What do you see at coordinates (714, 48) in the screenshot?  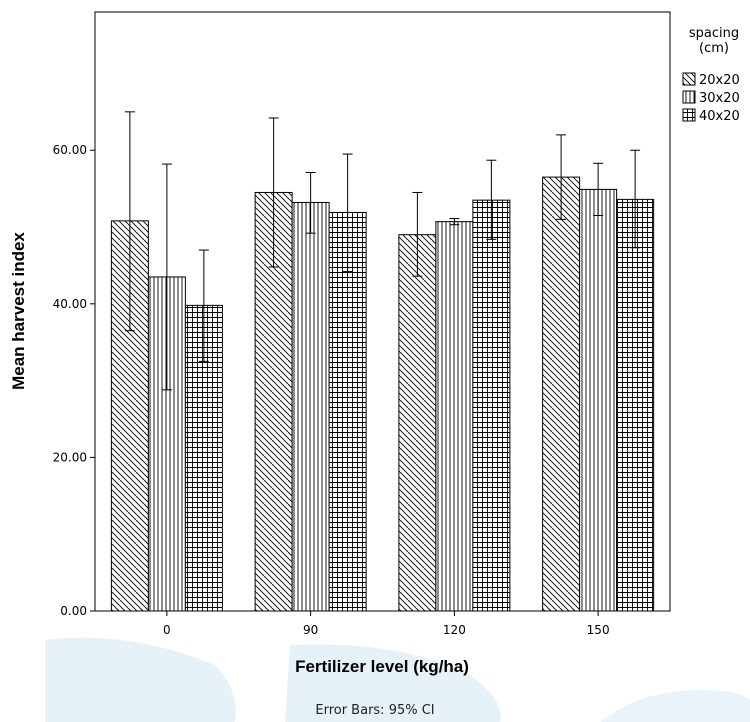 I see `legend-title: (cm)` at bounding box center [714, 48].